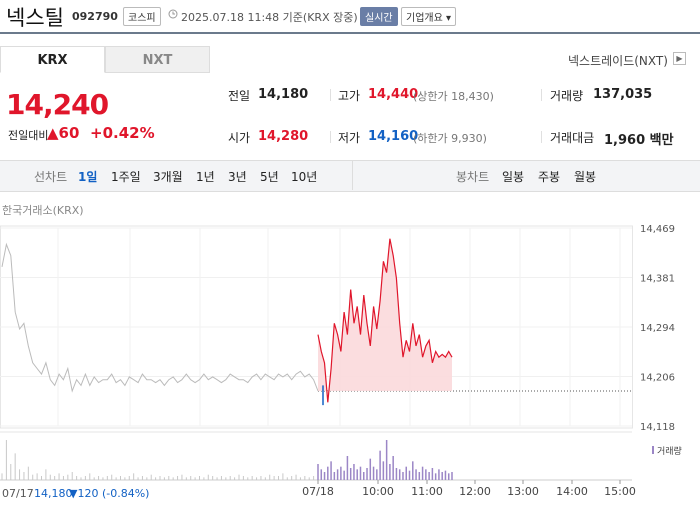 This screenshot has height=505, width=700. I want to click on period-1d: 1일, so click(88, 177).